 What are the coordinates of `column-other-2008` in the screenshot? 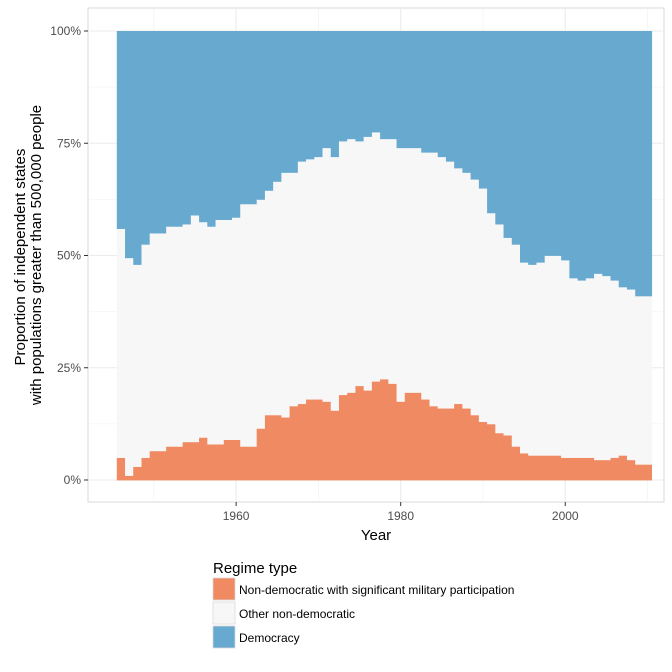 It's located at (631, 375).